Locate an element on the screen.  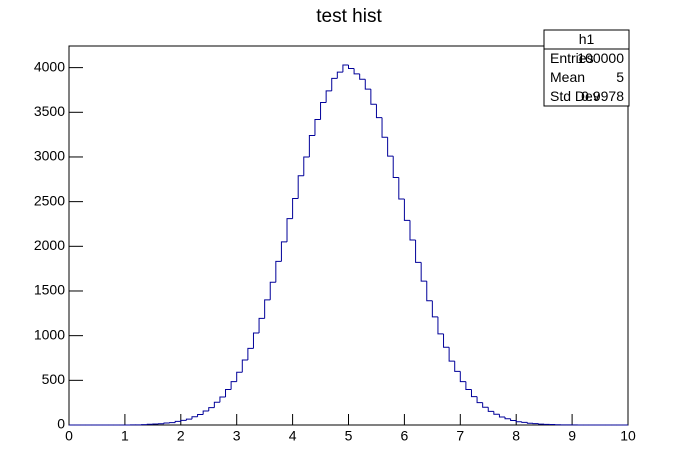
x-tick-label: 4 is located at coordinates (293, 436).